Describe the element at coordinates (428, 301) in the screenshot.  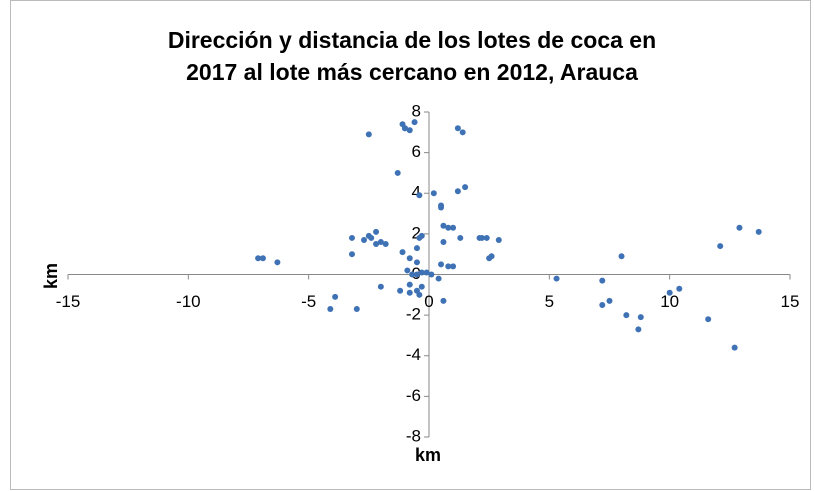
I see `x-tick-label: 0` at that location.